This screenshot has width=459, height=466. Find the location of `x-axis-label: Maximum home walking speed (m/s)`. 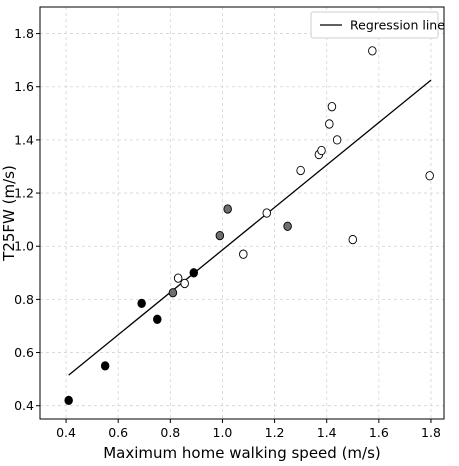

x-axis-label: Maximum home walking speed (m/s) is located at coordinates (242, 453).